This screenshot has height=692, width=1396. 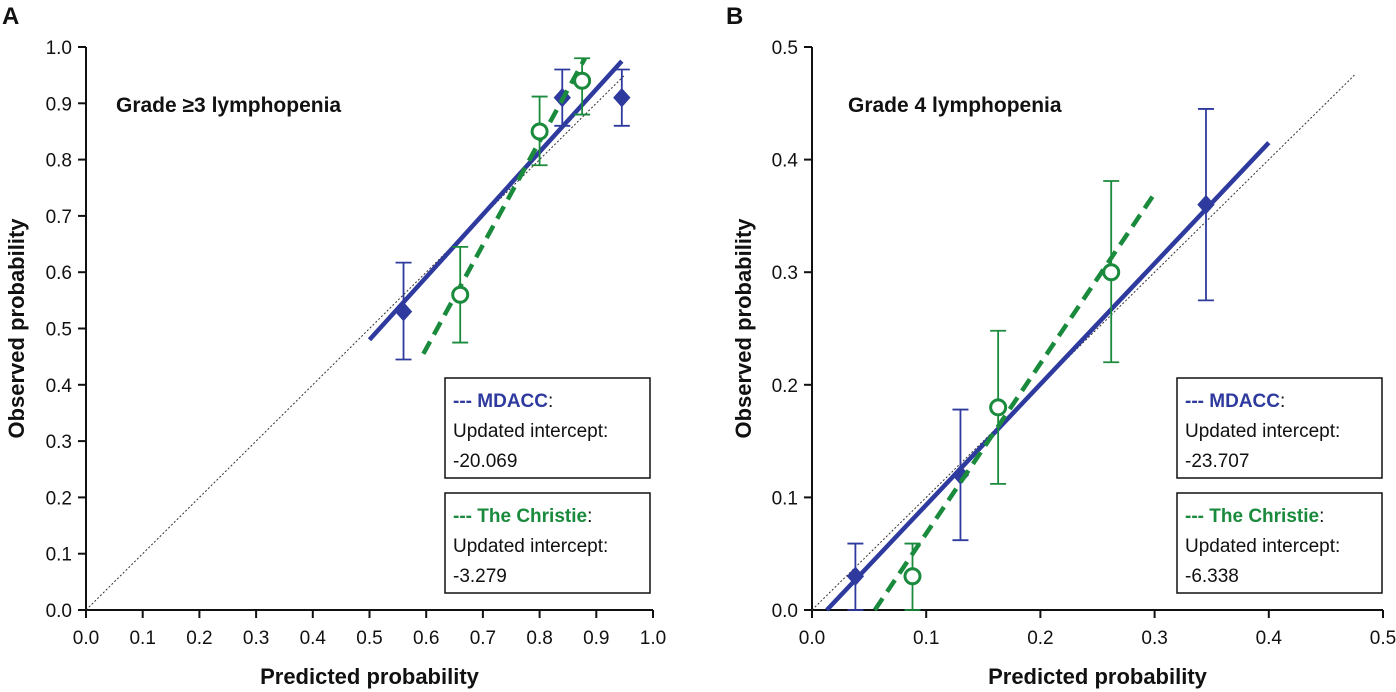 I want to click on legend-box-mdacc: --- MDACC: Updated intercept: -20.069, so click(x=547, y=428).